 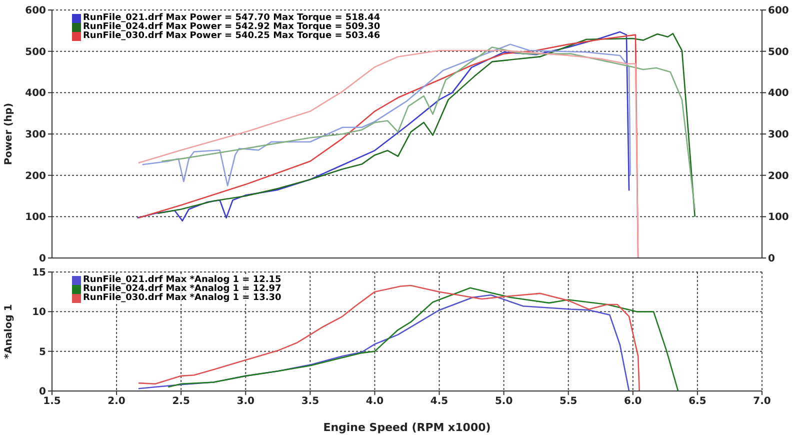 I want to click on y-tick-label: 300, so click(x=35, y=135).